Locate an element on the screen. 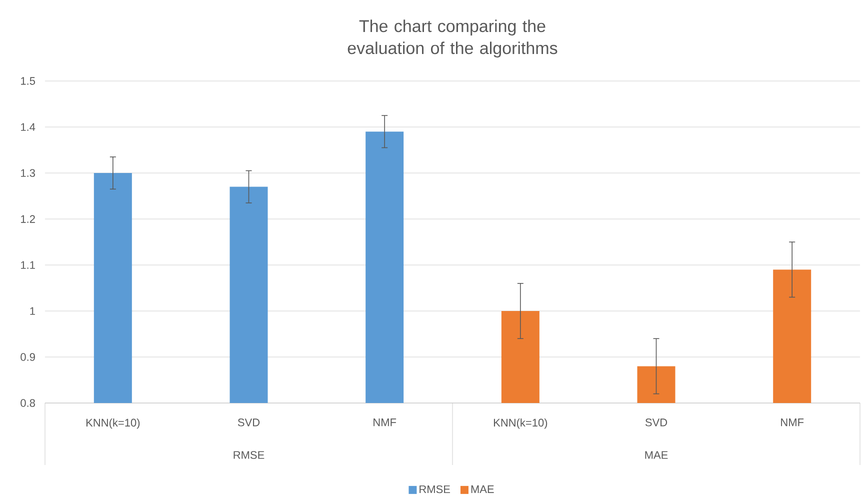 This screenshot has width=865, height=500. y-tick-label: 1.2 is located at coordinates (28, 219).